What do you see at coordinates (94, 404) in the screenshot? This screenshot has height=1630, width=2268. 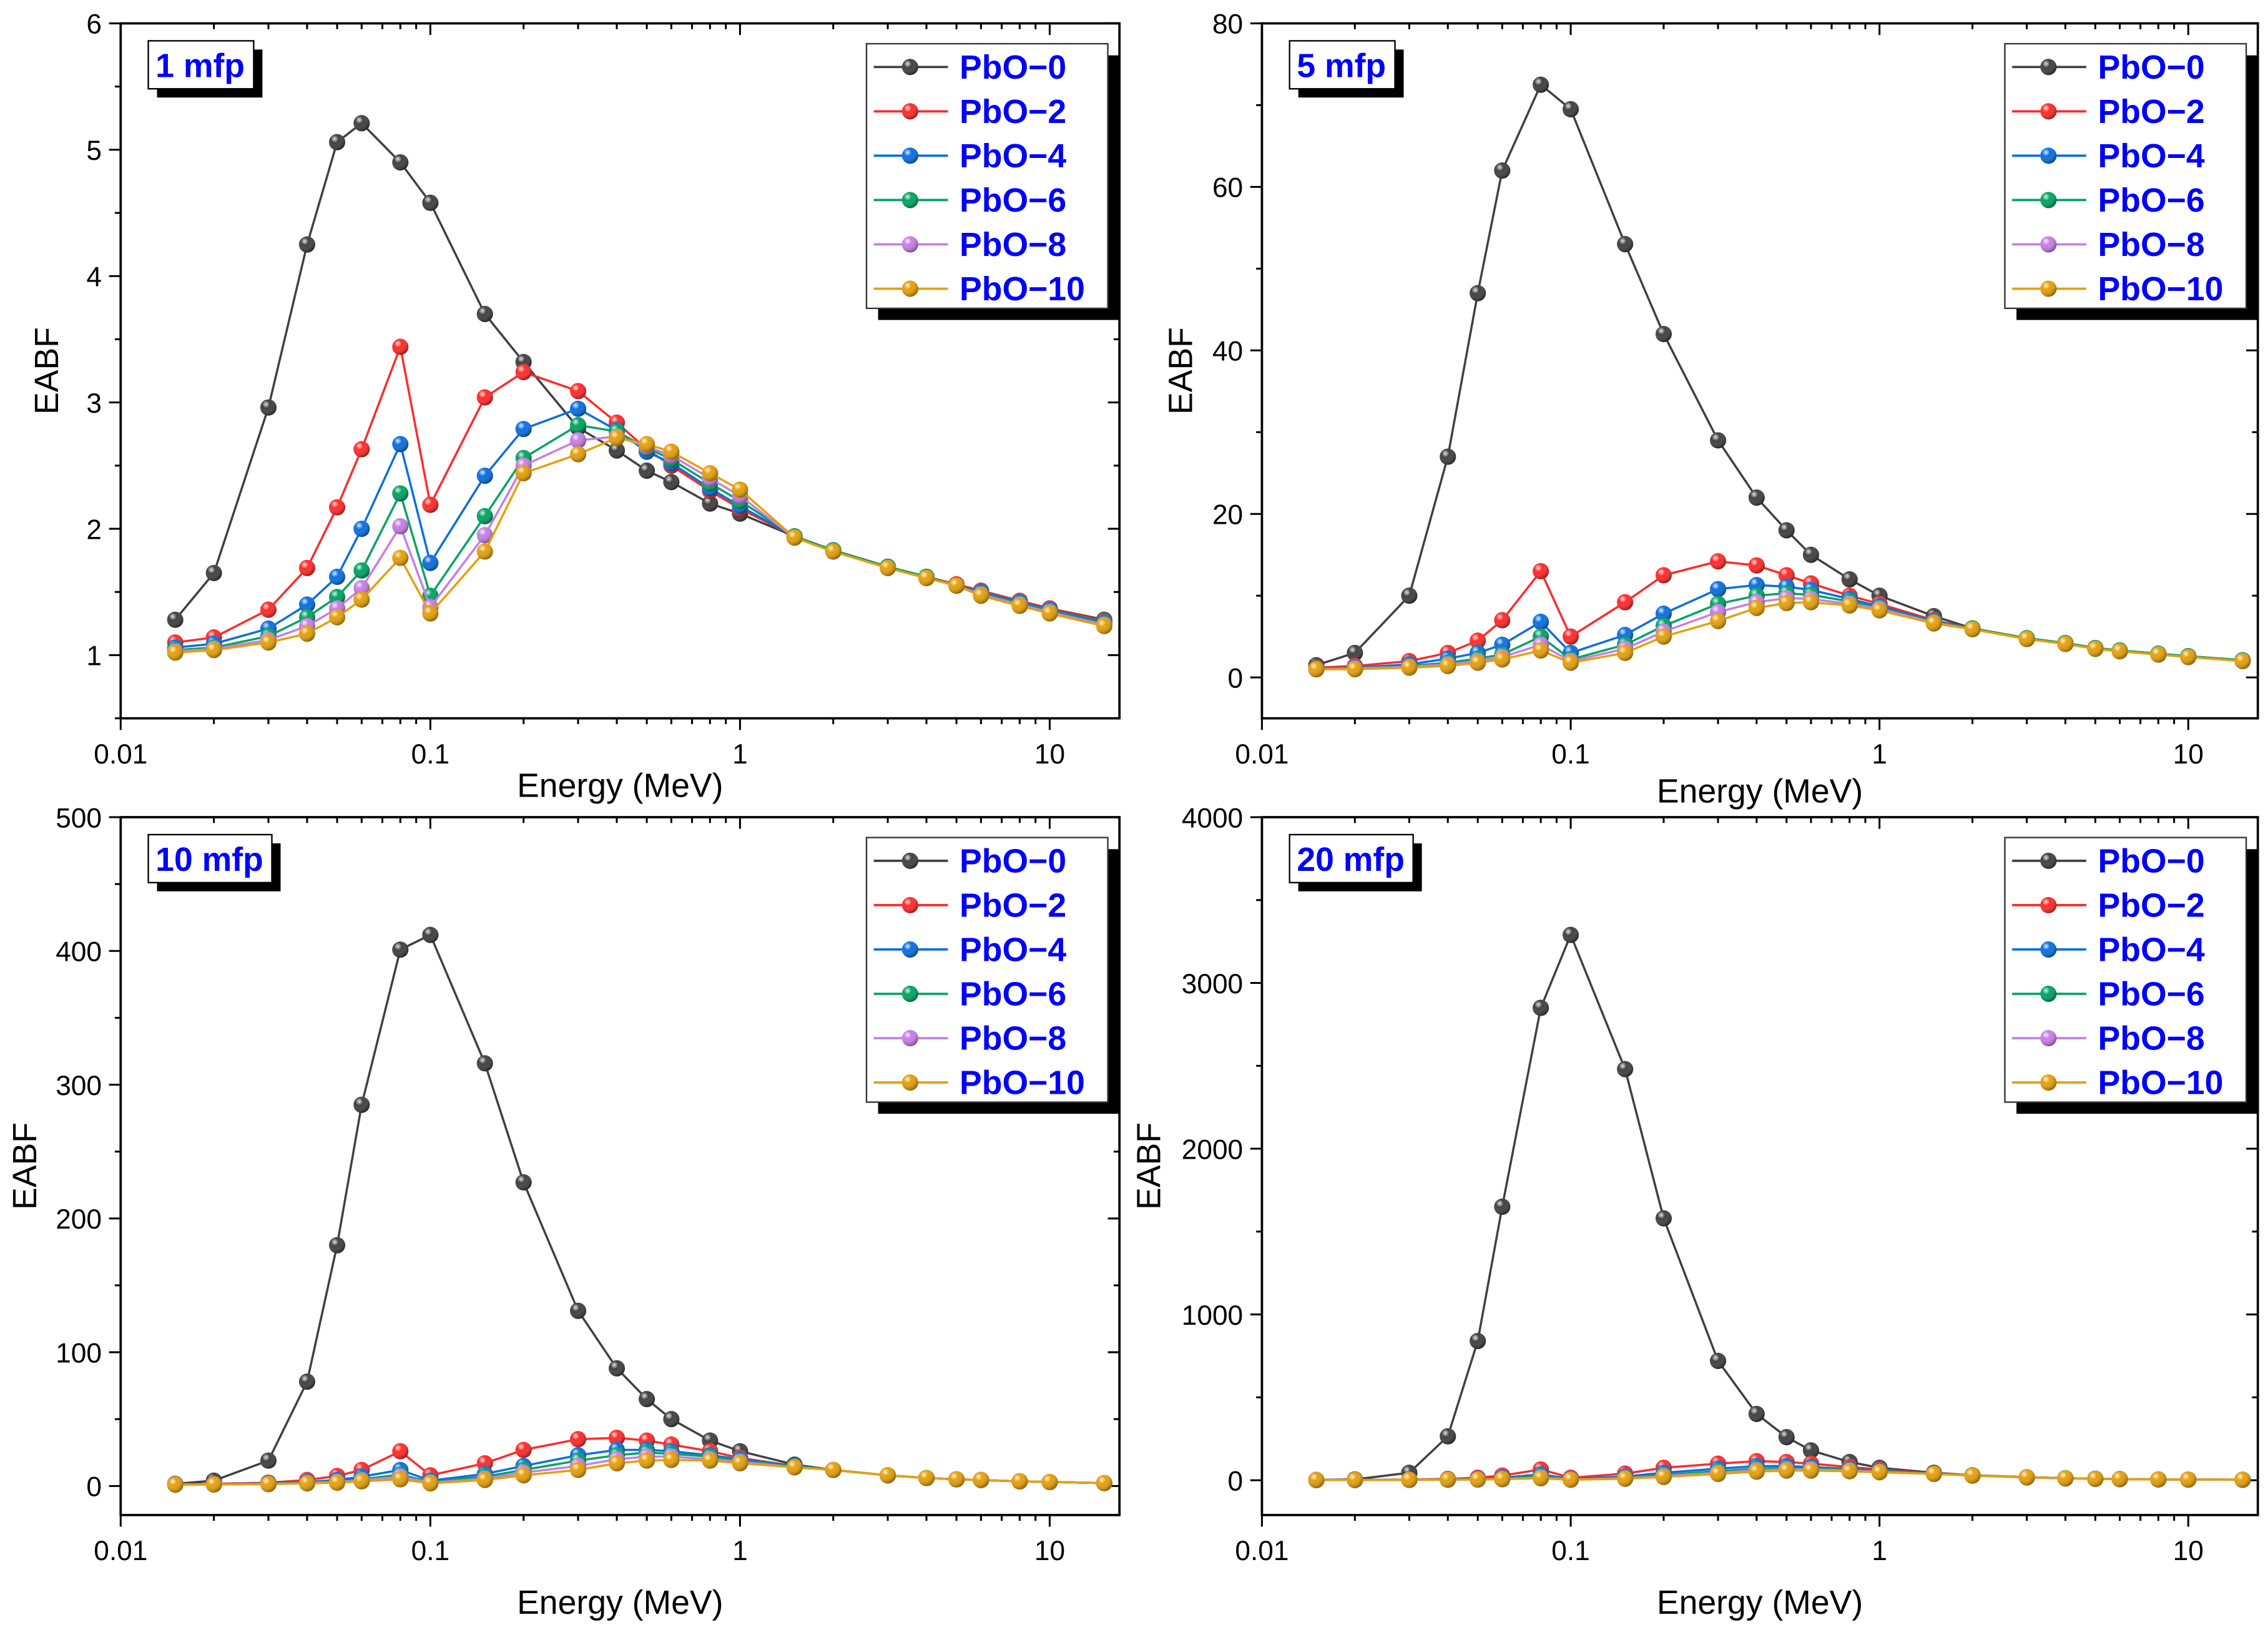 I see `y-tick-label: 3` at bounding box center [94, 404].